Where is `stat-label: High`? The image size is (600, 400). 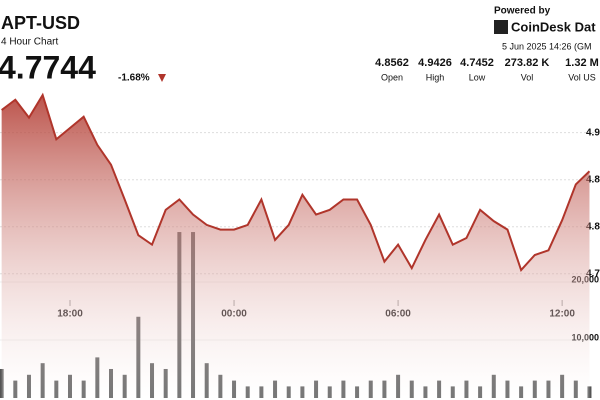 stat-label: High is located at coordinates (435, 77).